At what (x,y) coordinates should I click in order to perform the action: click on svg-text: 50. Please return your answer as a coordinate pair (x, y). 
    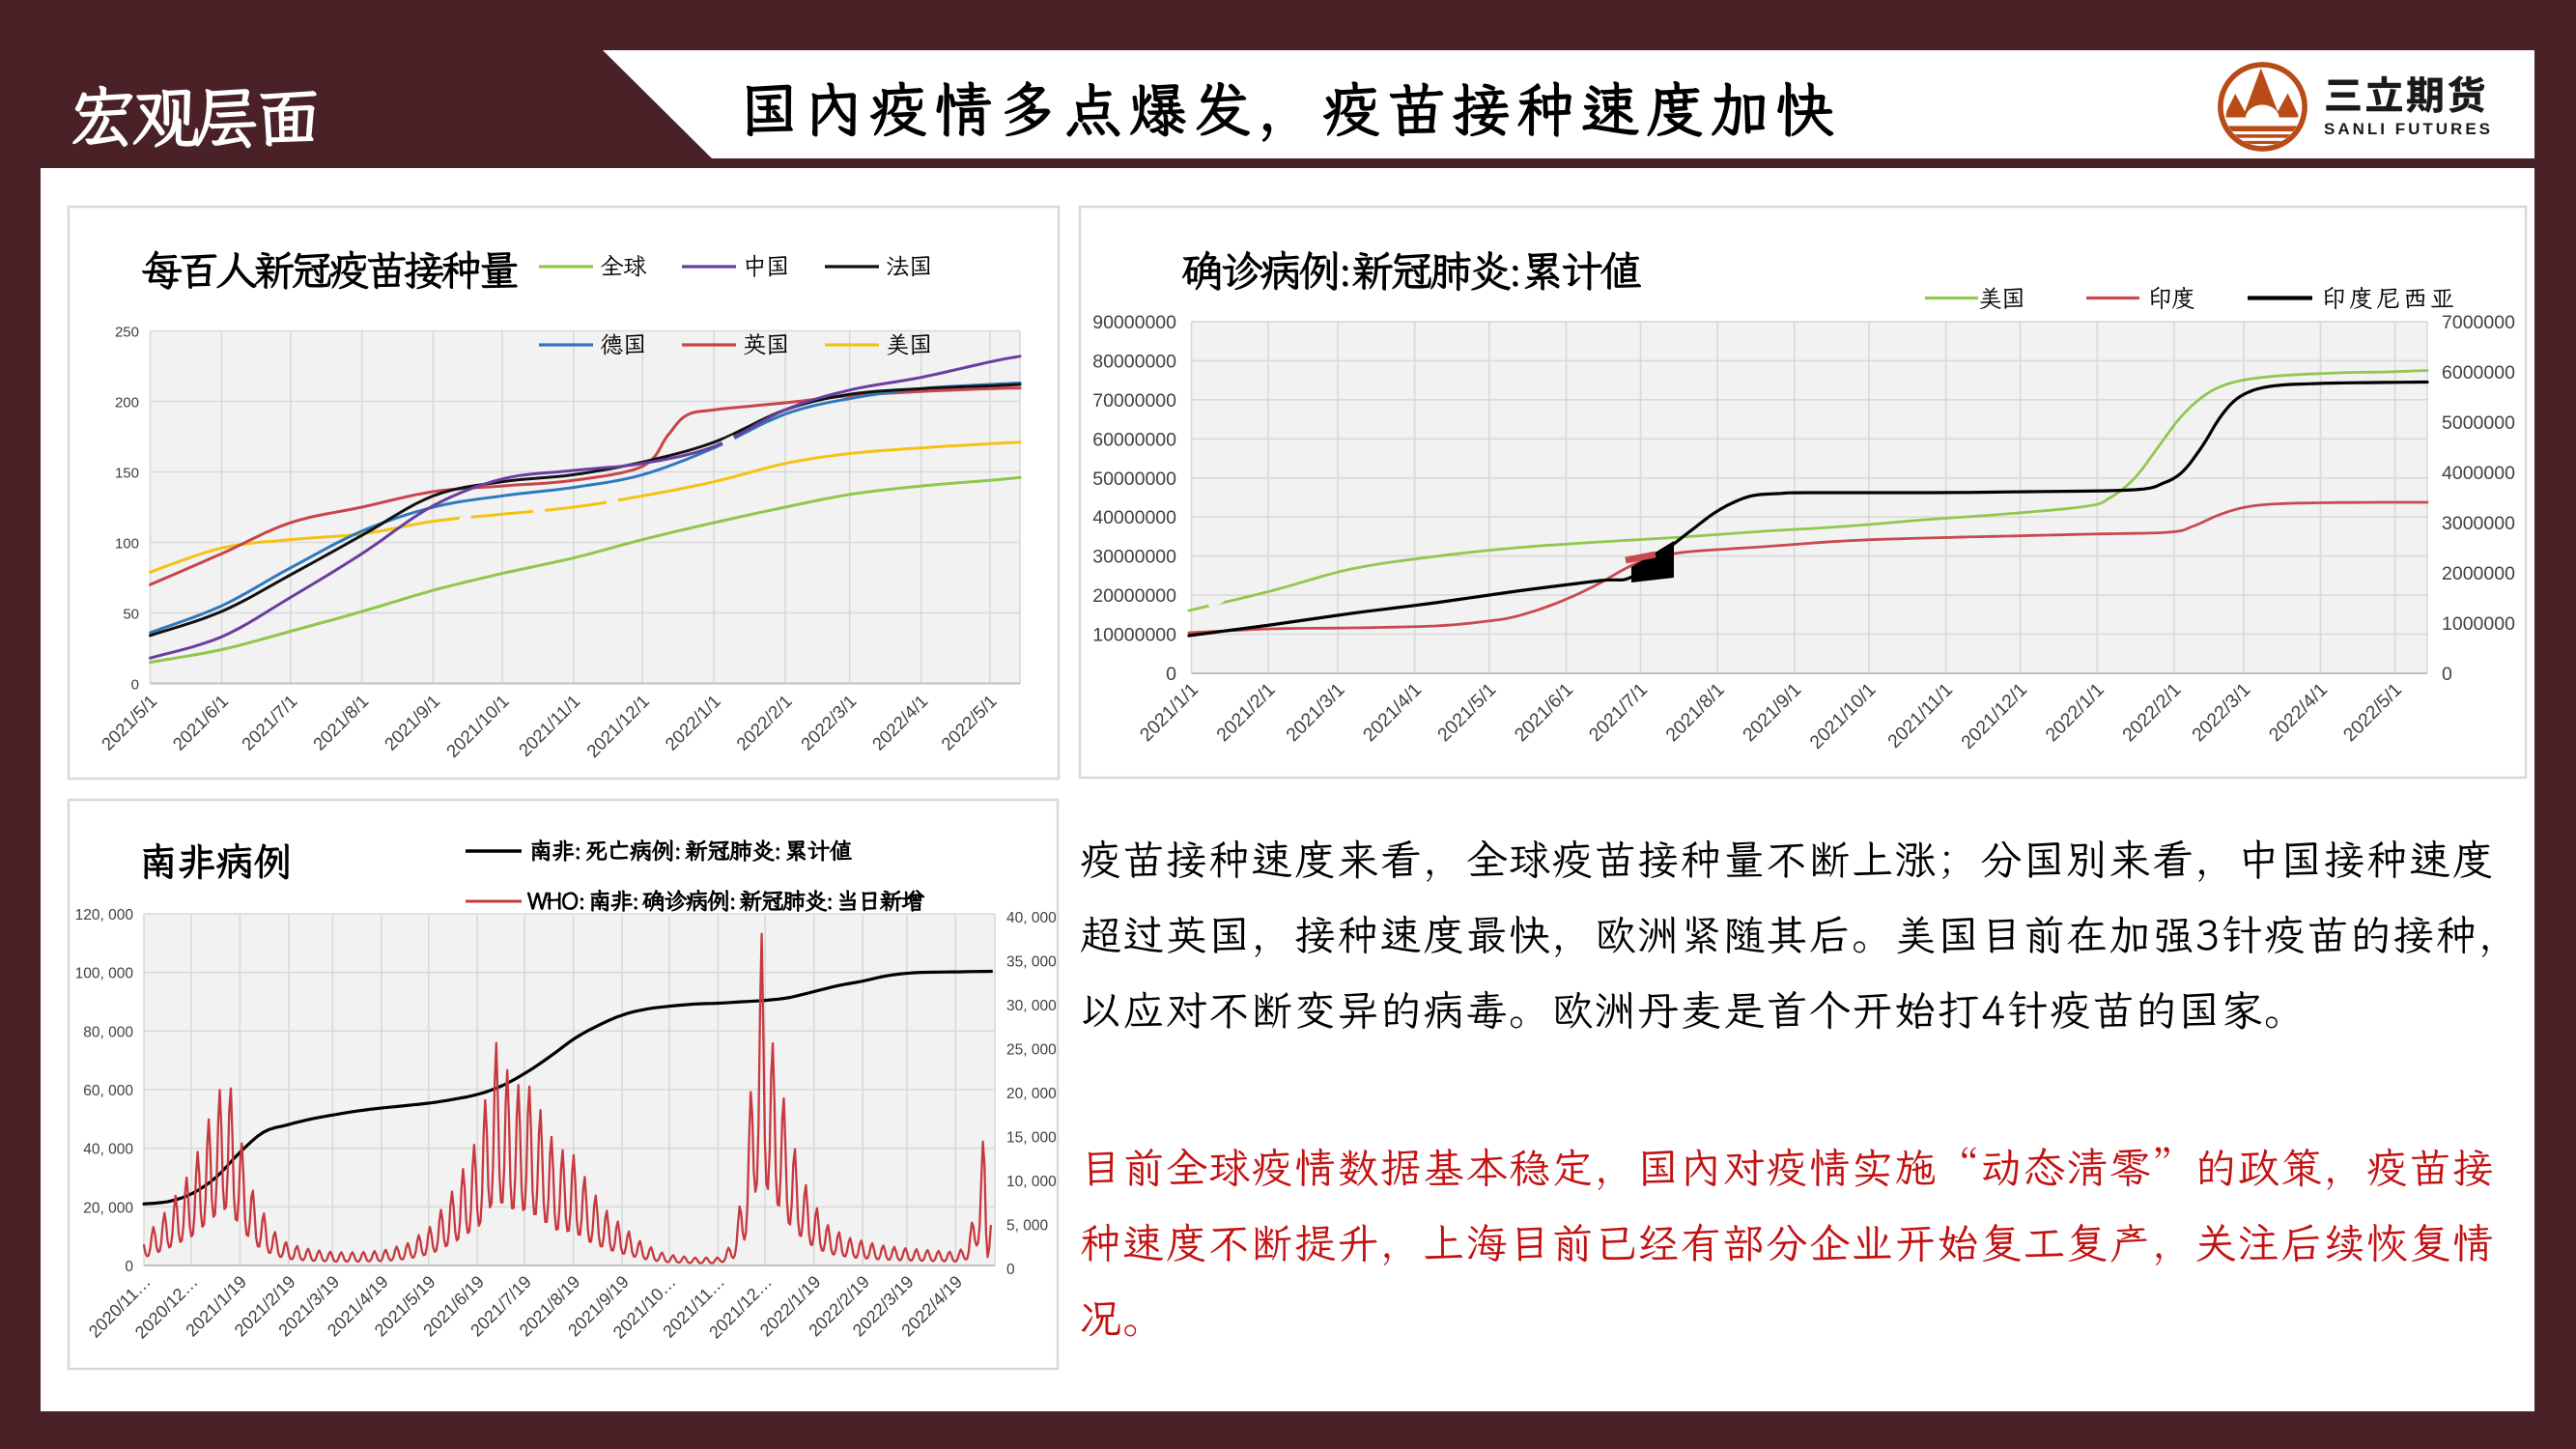
    Looking at the image, I should click on (131, 615).